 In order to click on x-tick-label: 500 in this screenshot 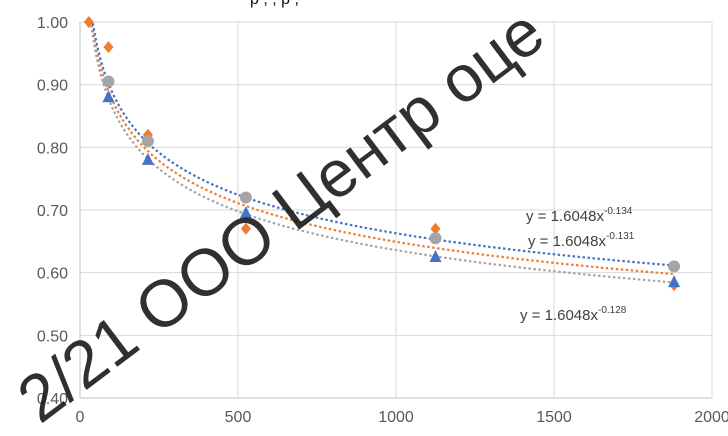, I will do `click(238, 417)`.